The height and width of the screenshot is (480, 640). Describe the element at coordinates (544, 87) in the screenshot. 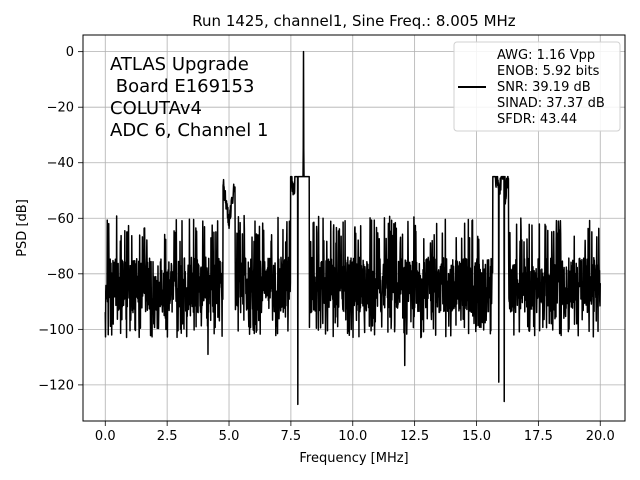

I see `legend-line-3: SNR: 39.19 dB` at that location.